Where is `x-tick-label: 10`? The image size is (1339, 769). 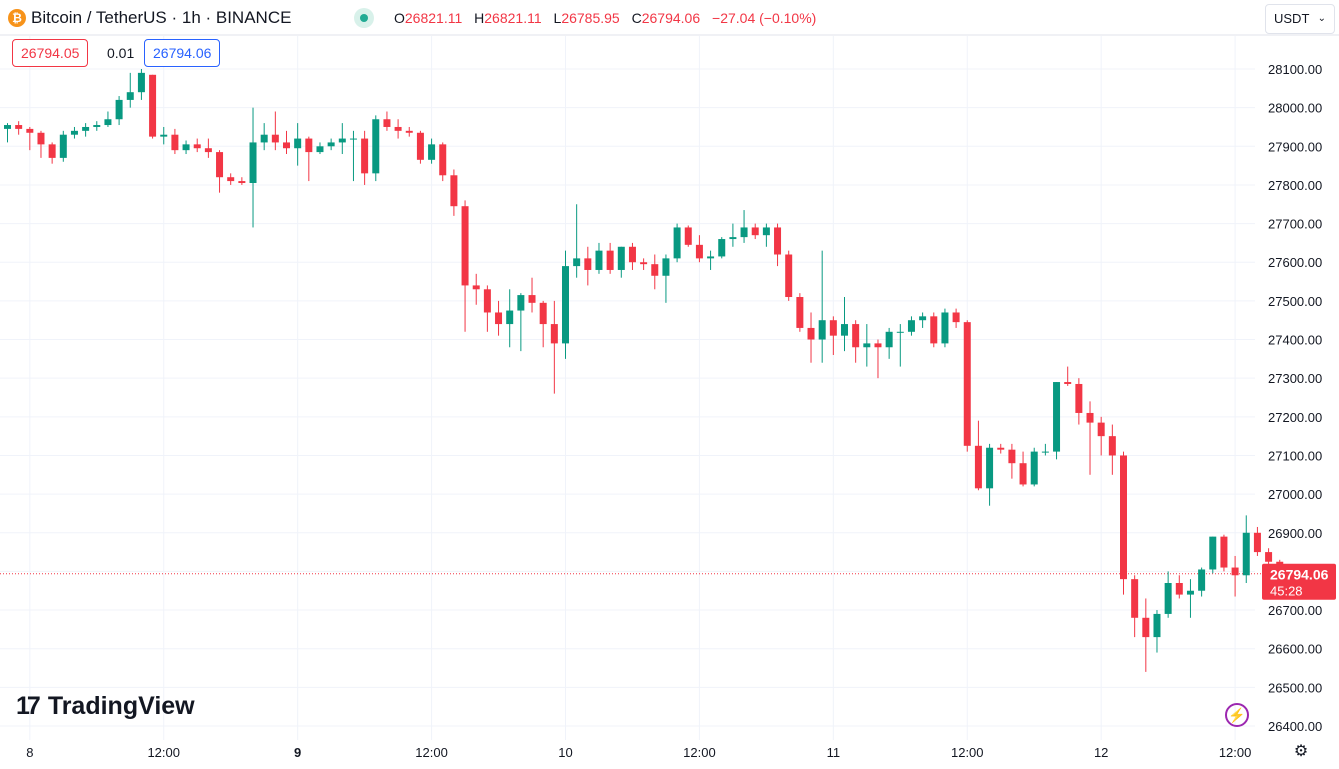
x-tick-label: 10 is located at coordinates (565, 752).